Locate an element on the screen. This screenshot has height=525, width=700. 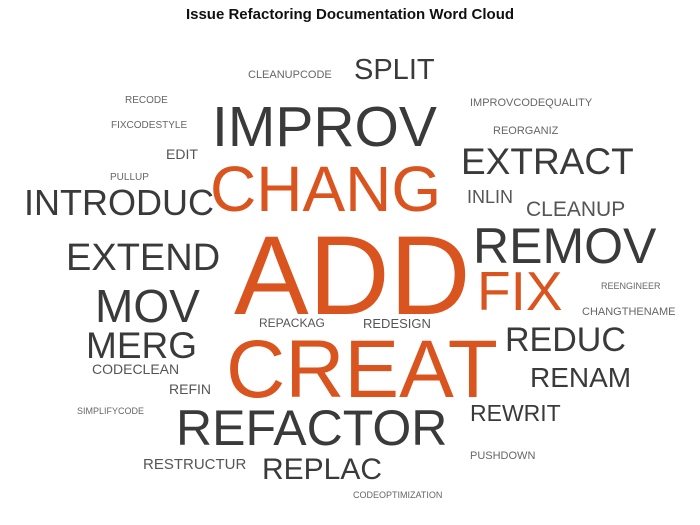
word-refactor: REFACTOR is located at coordinates (312, 428).